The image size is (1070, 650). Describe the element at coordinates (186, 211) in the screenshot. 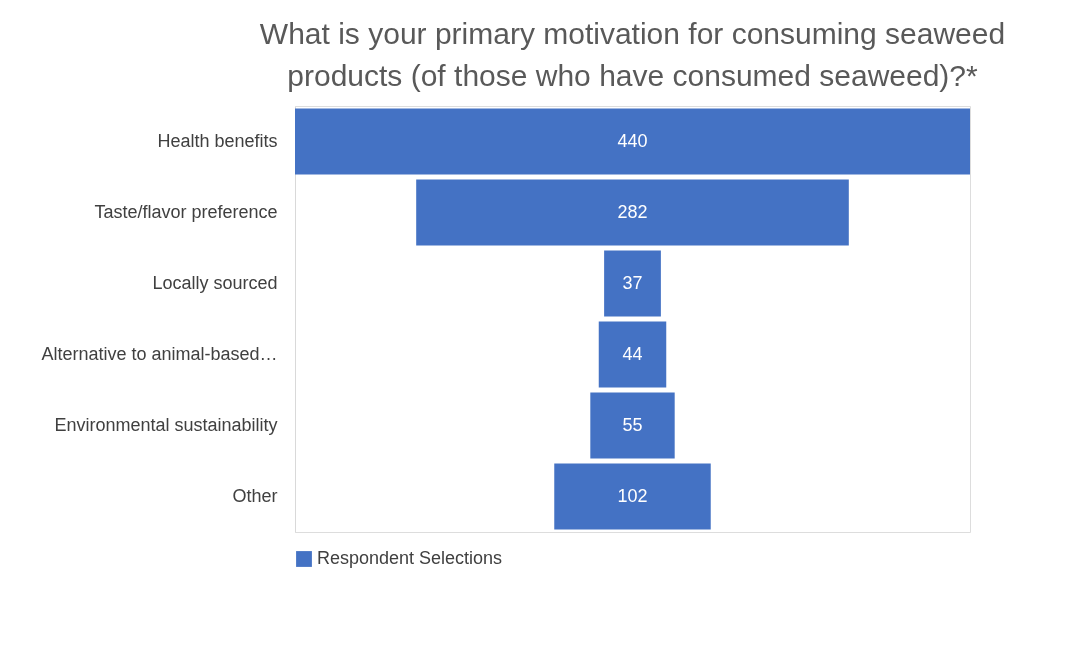

I see `category-label: Taste/flavor preference` at that location.